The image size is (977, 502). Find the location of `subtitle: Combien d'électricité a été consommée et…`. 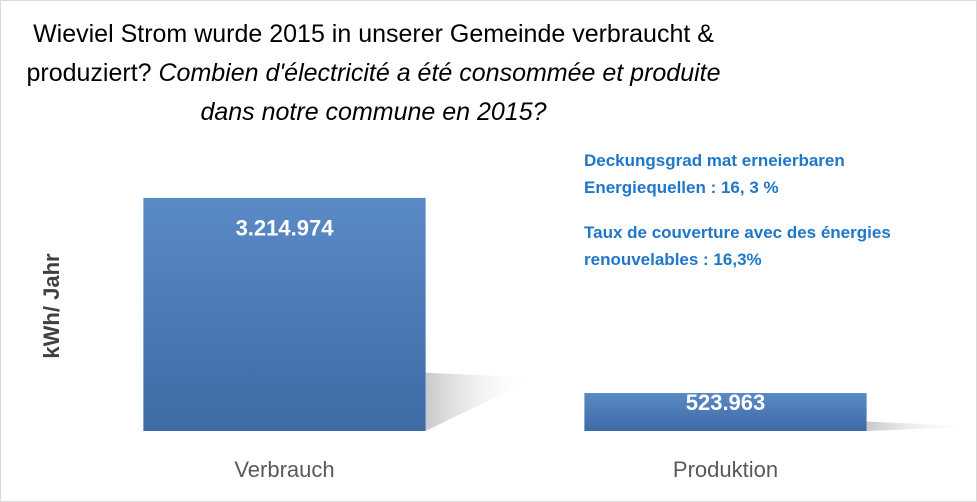

subtitle: Combien d'électricité a été consommée et… is located at coordinates (439, 92).